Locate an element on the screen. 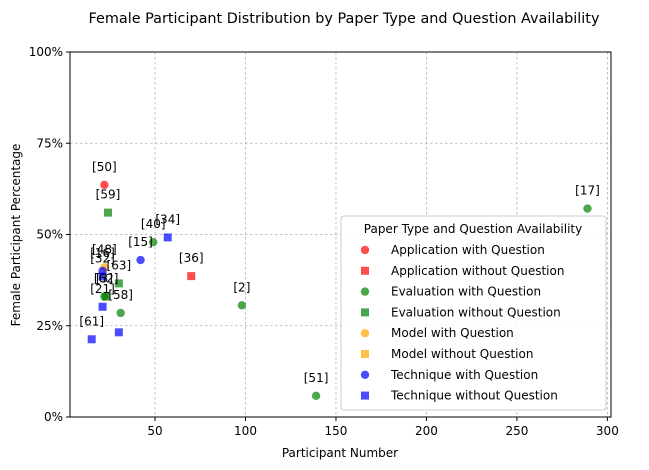  point-label: [63] is located at coordinates (119, 265).